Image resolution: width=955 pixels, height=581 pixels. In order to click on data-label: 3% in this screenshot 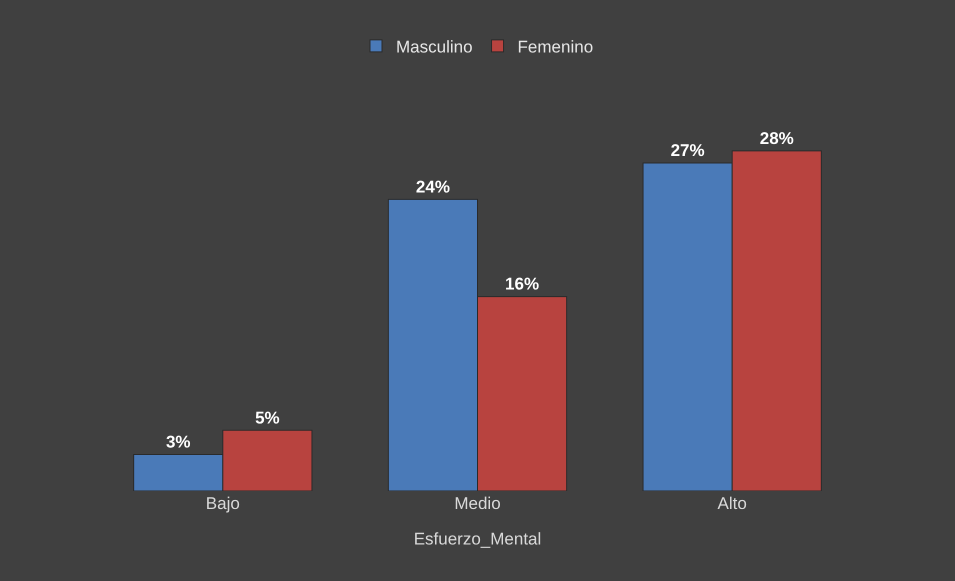, I will do `click(178, 442)`.